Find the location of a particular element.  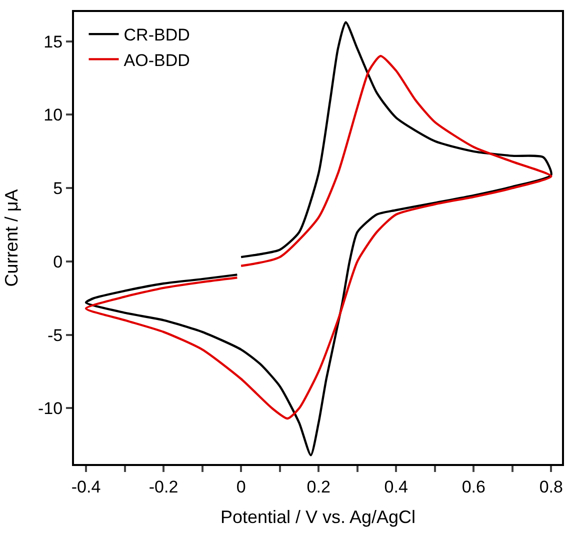

legend-label: CR-BDD is located at coordinates (157, 35).